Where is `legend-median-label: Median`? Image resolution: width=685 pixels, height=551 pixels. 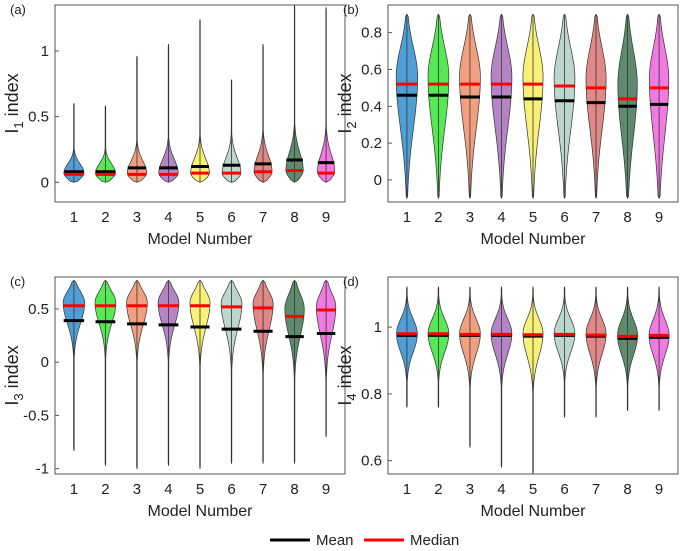 legend-median-label: Median is located at coordinates (434, 540).